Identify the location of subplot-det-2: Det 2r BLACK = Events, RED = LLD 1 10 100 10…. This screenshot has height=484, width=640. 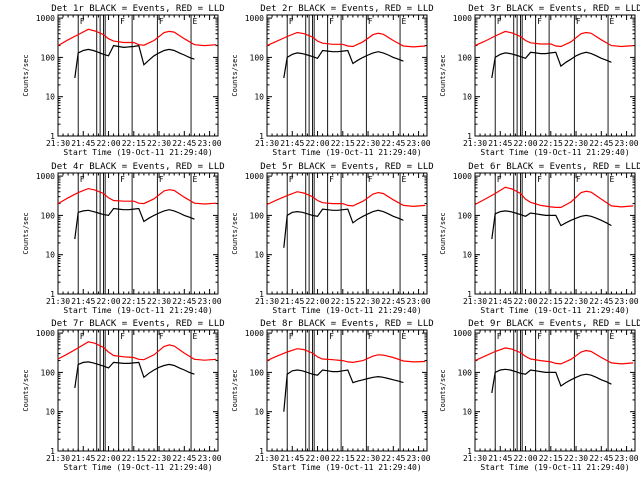
(332, 80).